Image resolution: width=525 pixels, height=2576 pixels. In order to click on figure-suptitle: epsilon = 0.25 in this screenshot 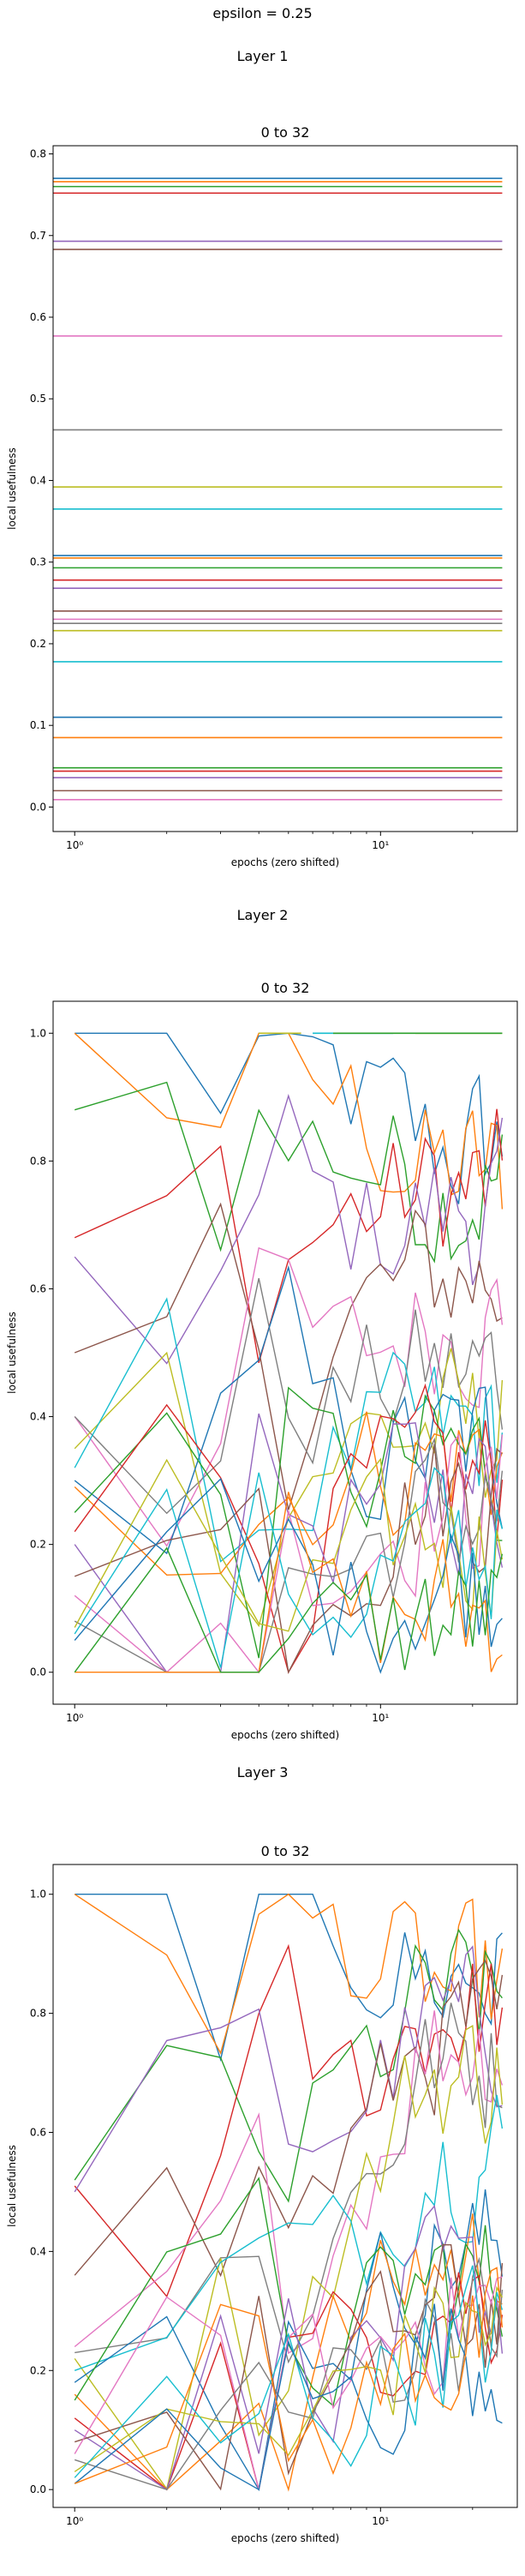, I will do `click(262, 13)`.